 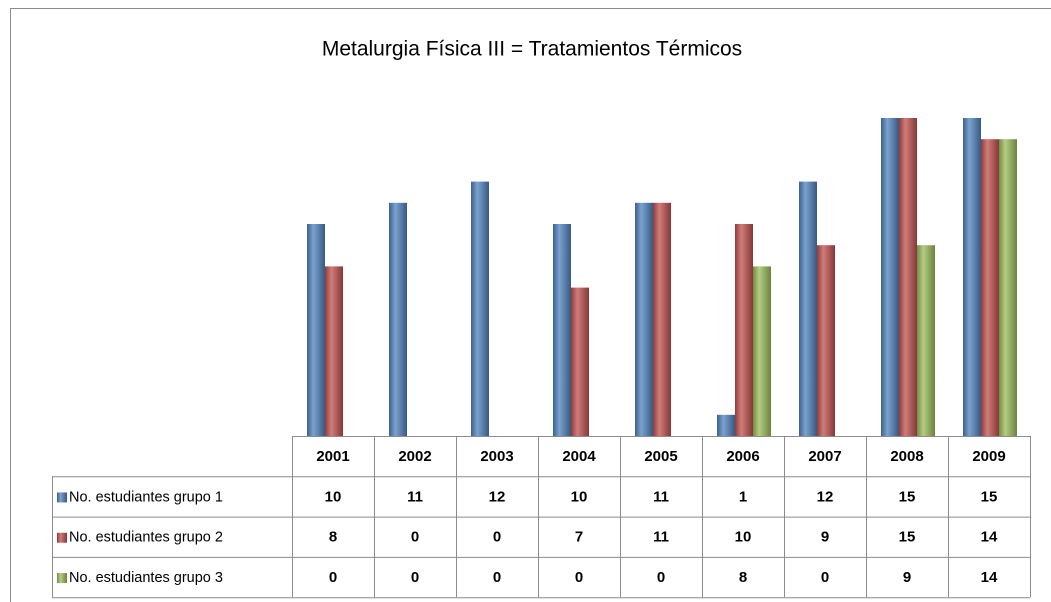 What do you see at coordinates (906, 456) in the screenshot?
I see `x-tick-label: 2008` at bounding box center [906, 456].